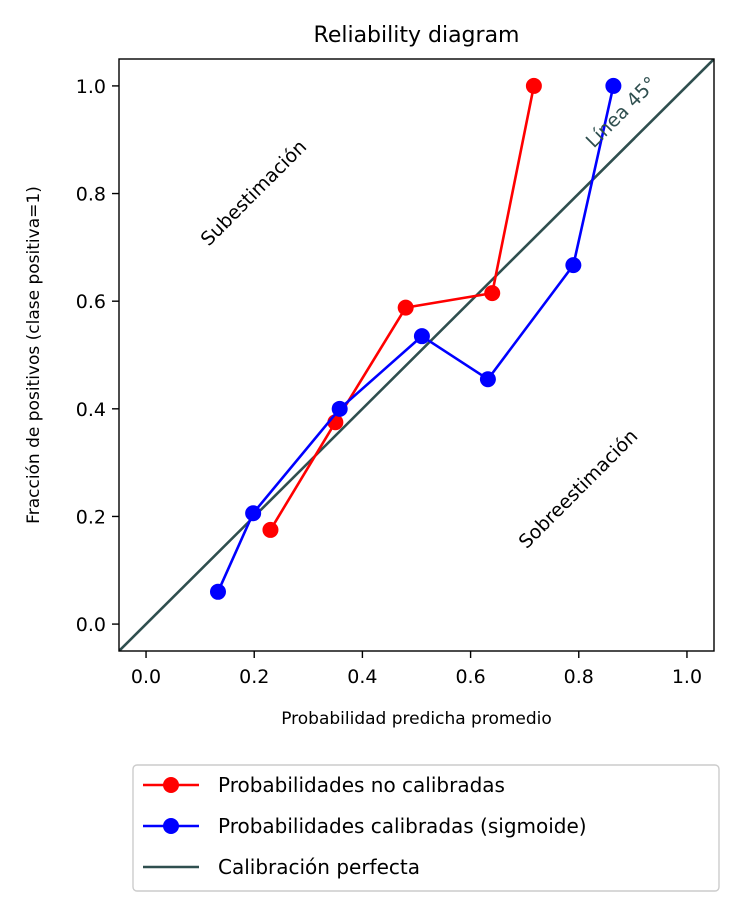 Image resolution: width=738 pixels, height=911 pixels. I want to click on x-tick-label-4: 0.8, so click(579, 677).